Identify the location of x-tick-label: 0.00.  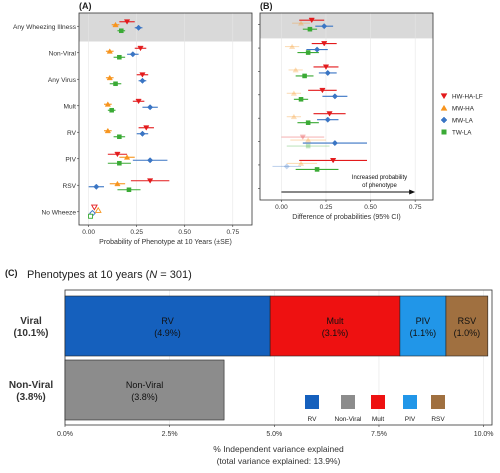
(281, 207).